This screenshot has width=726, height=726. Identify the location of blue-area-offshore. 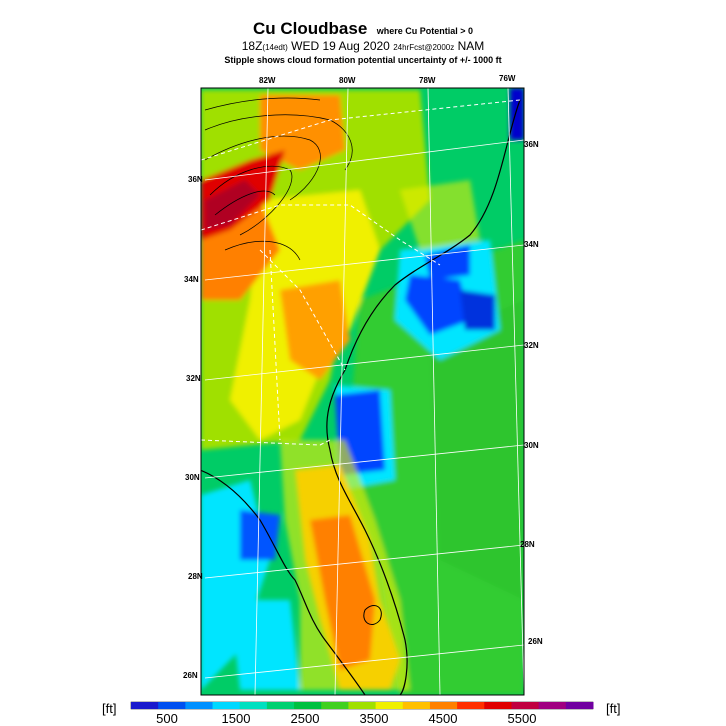
(477, 310).